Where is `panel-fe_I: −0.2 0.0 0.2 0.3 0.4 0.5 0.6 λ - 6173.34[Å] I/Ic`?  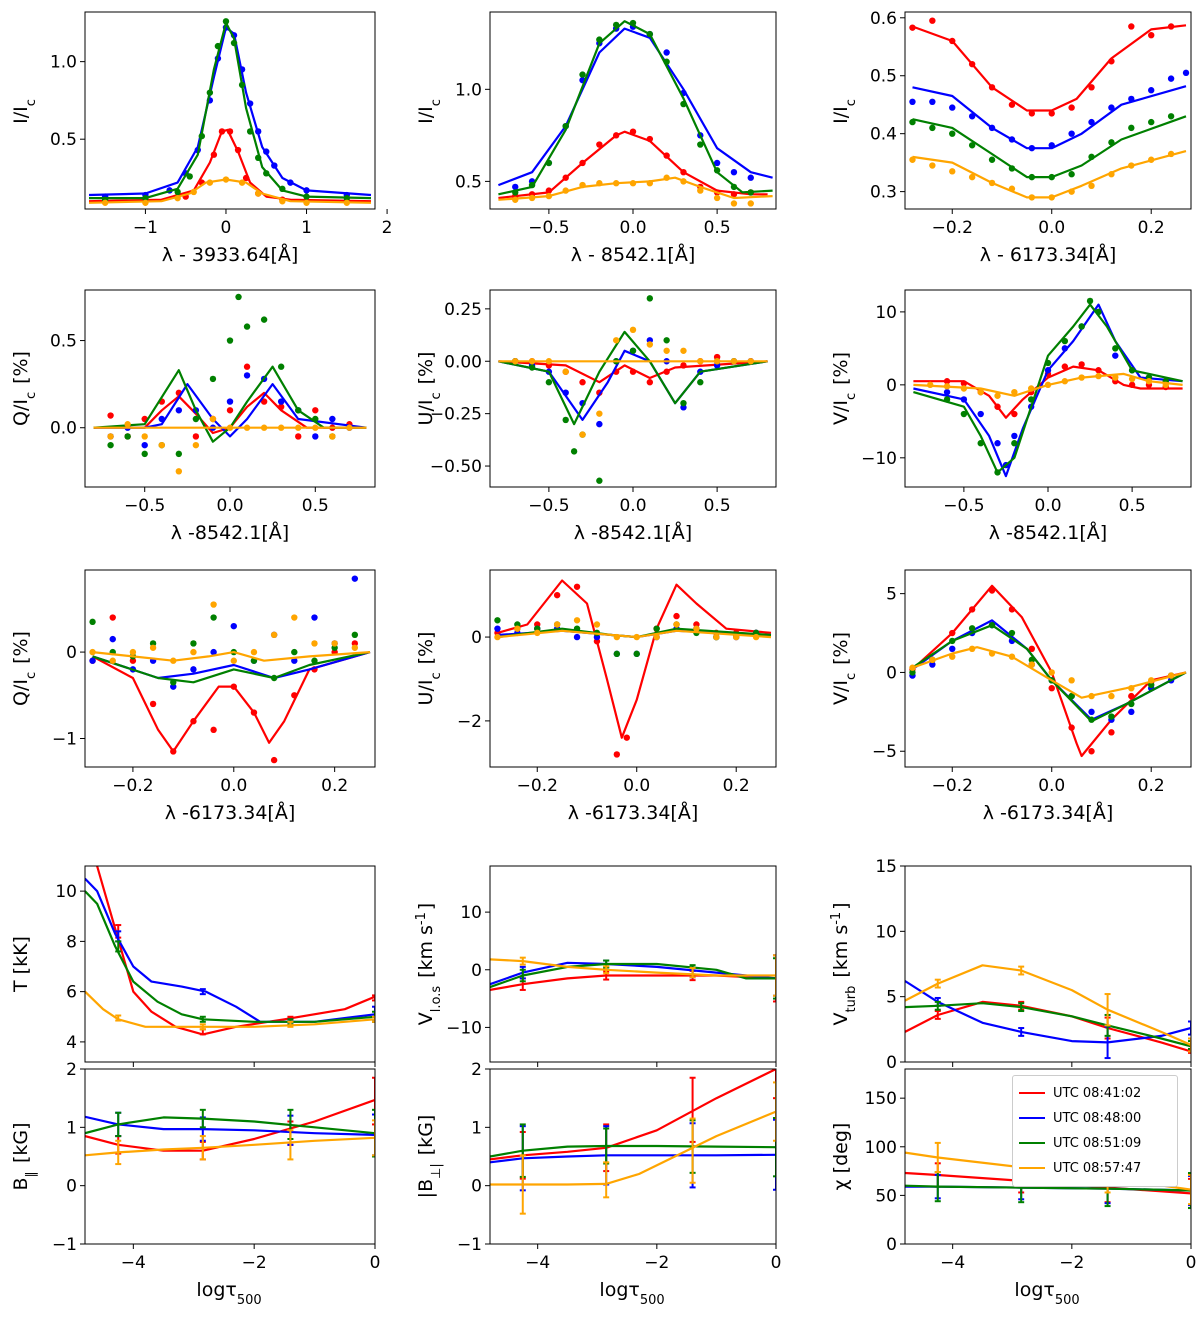
panel-fe_I: −0.2 0.0 0.2 0.3 0.4 0.5 0.6 λ - 6173.34[Å] I/Ic is located at coordinates (1011, 137).